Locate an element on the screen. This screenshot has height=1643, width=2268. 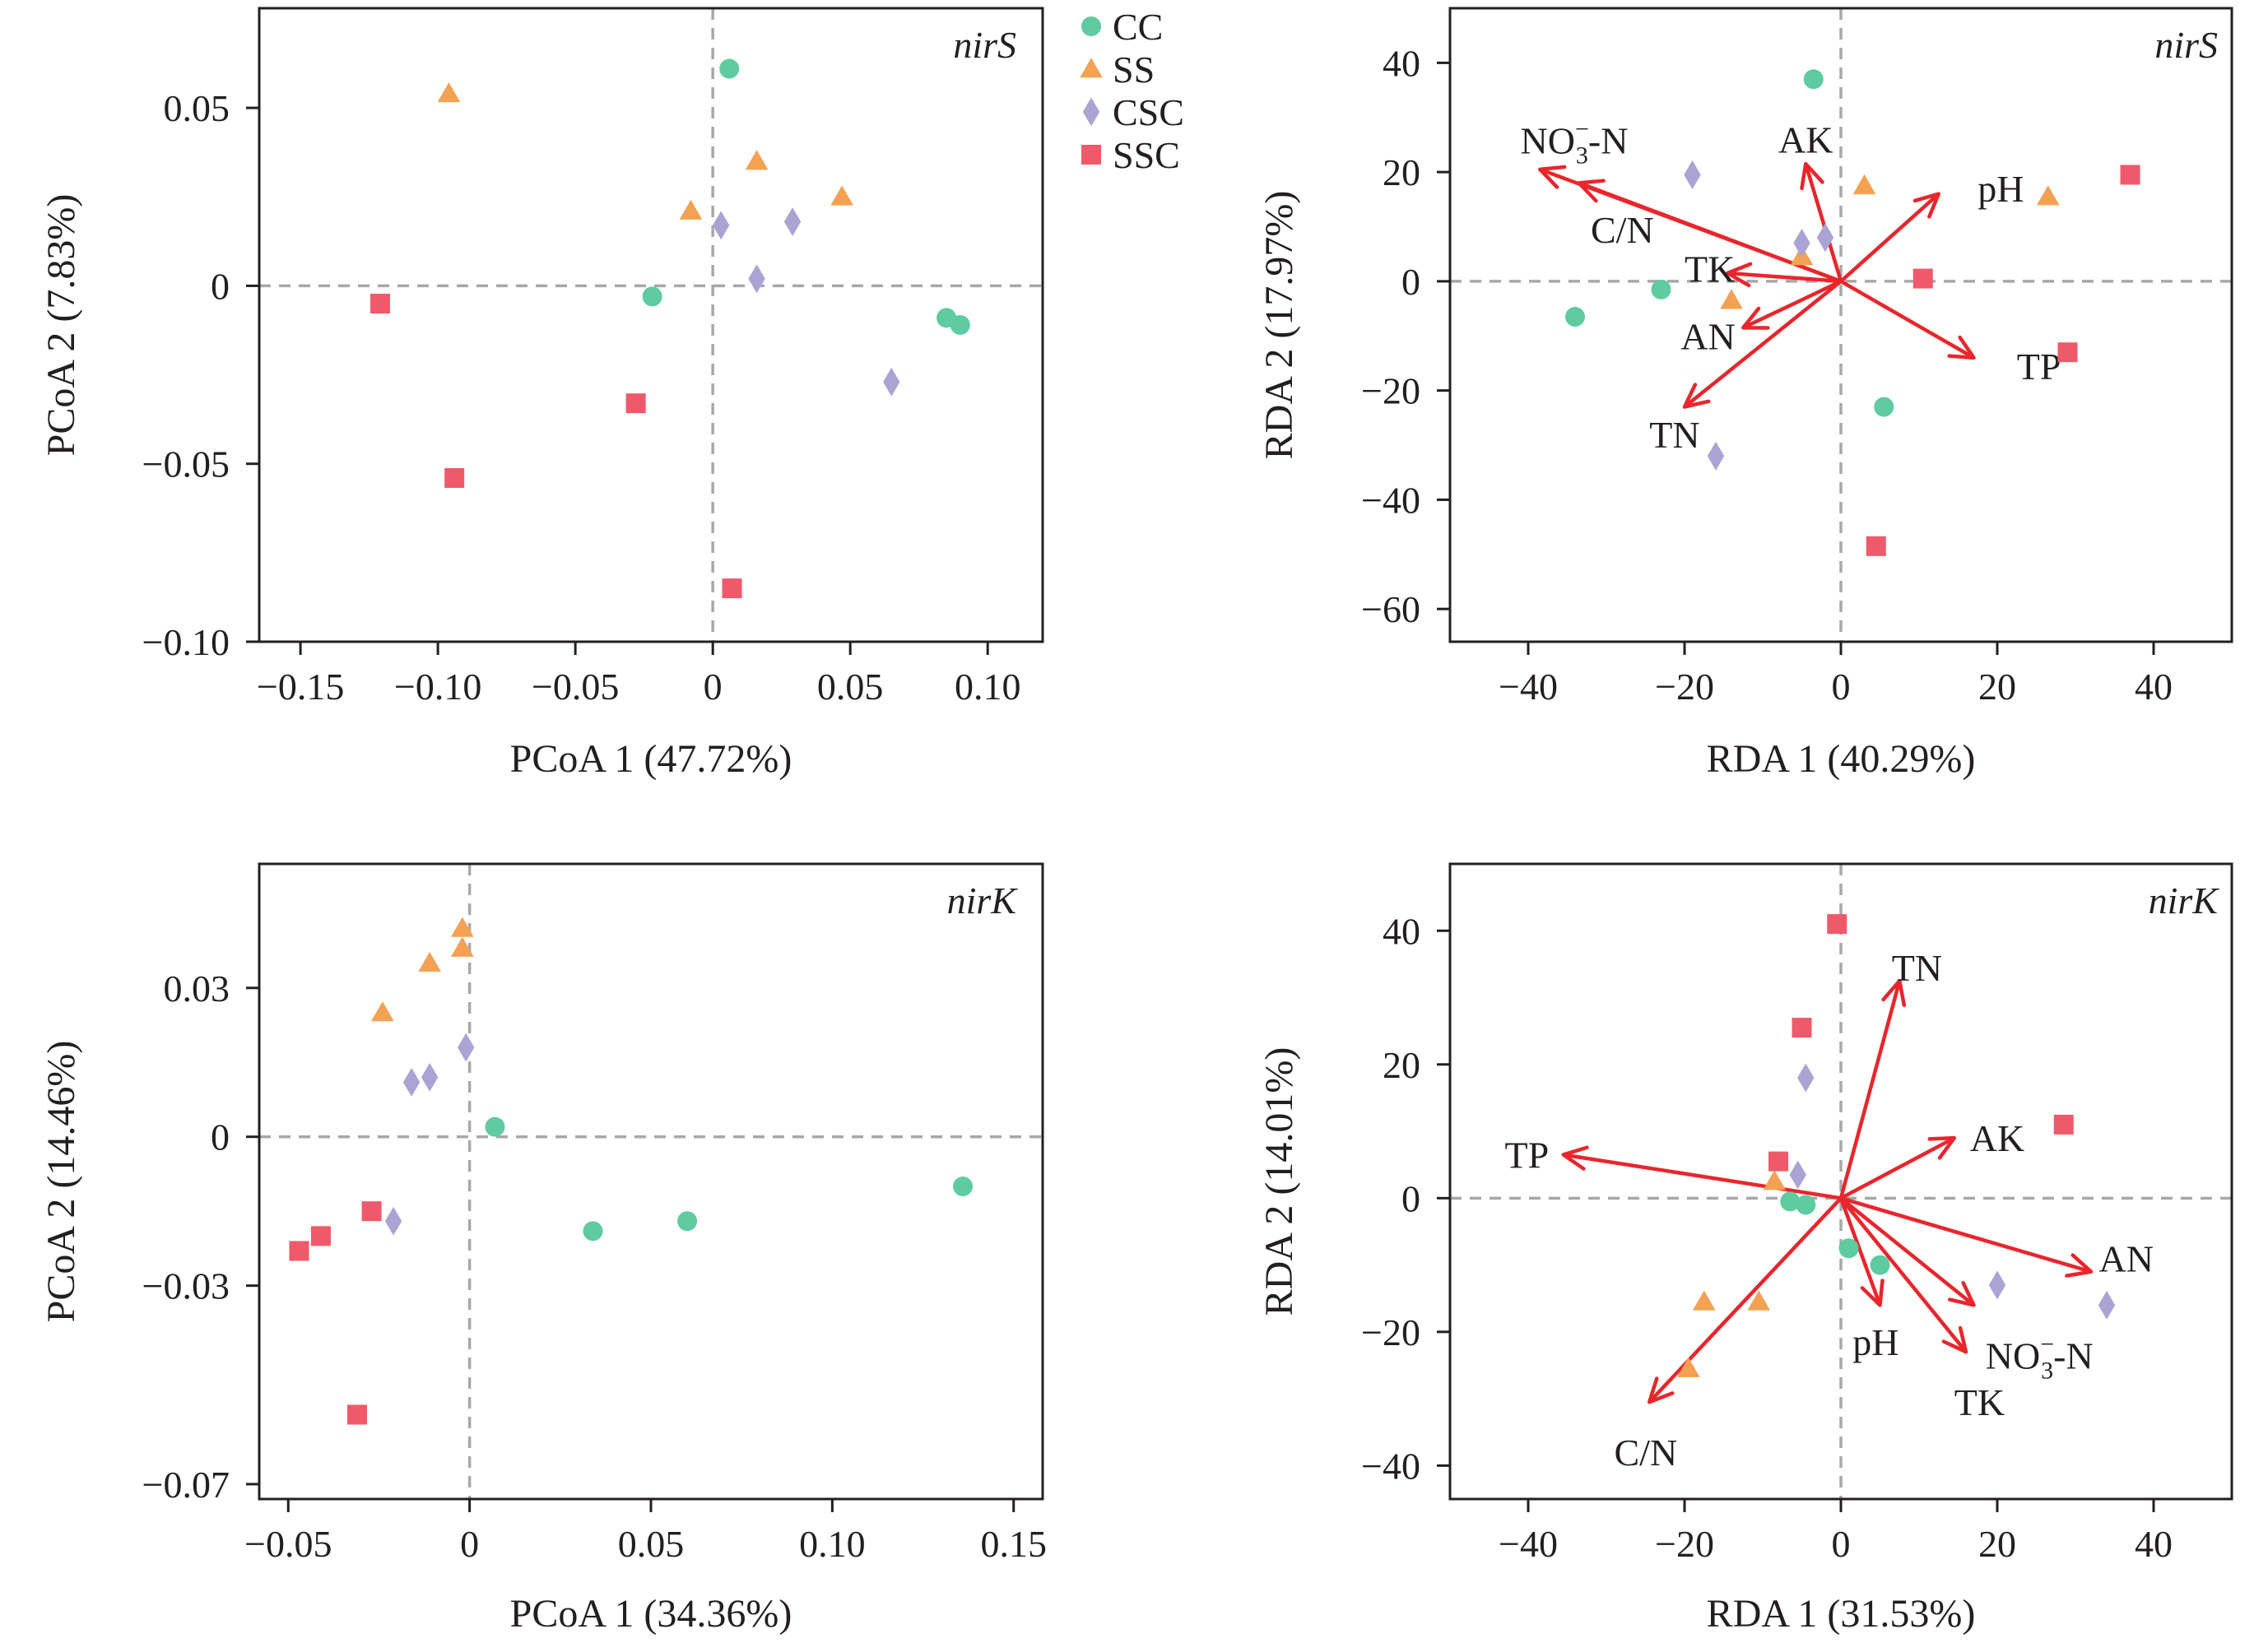
x-tick-label: 0.15 is located at coordinates (1013, 1544).